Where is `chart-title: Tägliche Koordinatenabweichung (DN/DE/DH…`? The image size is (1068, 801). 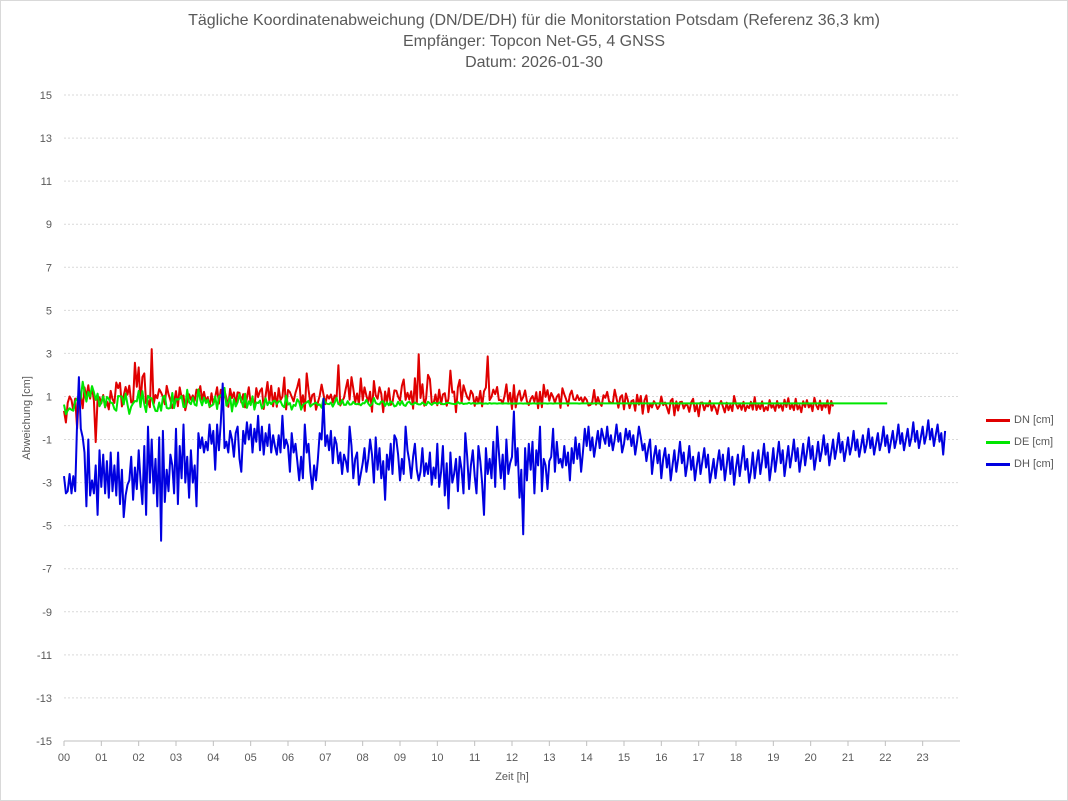 chart-title: Tägliche Koordinatenabweichung (DN/DE/DH… is located at coordinates (534, 20).